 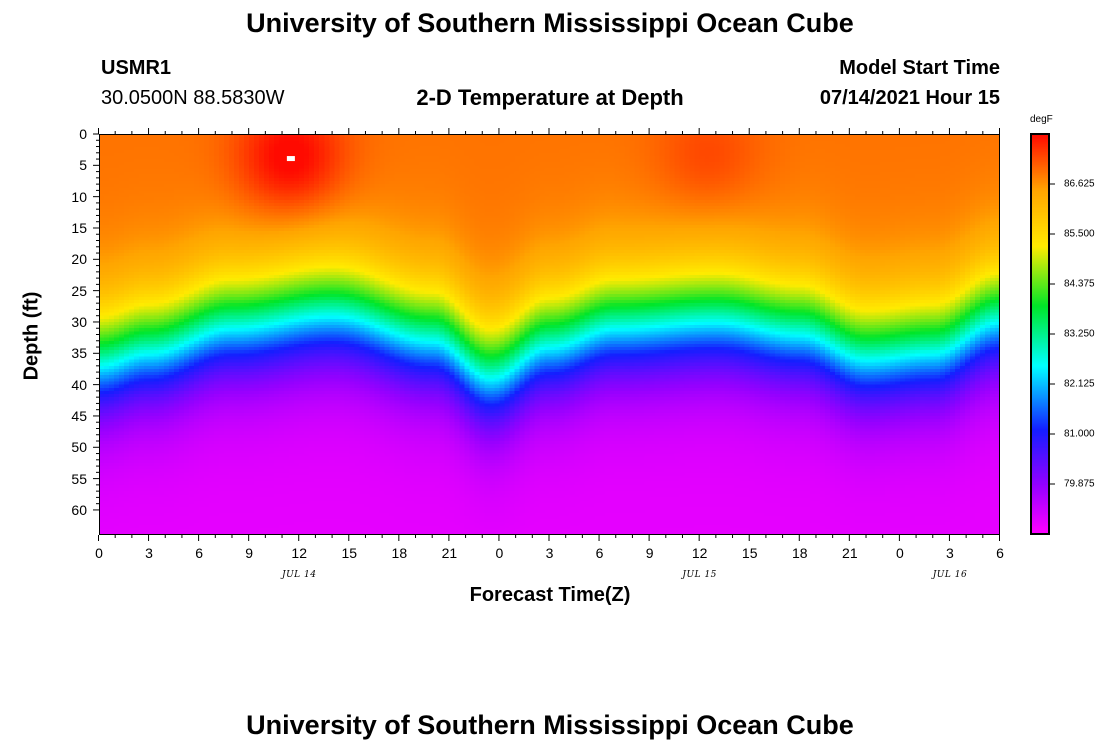 I want to click on colorbar, so click(x=1040, y=334).